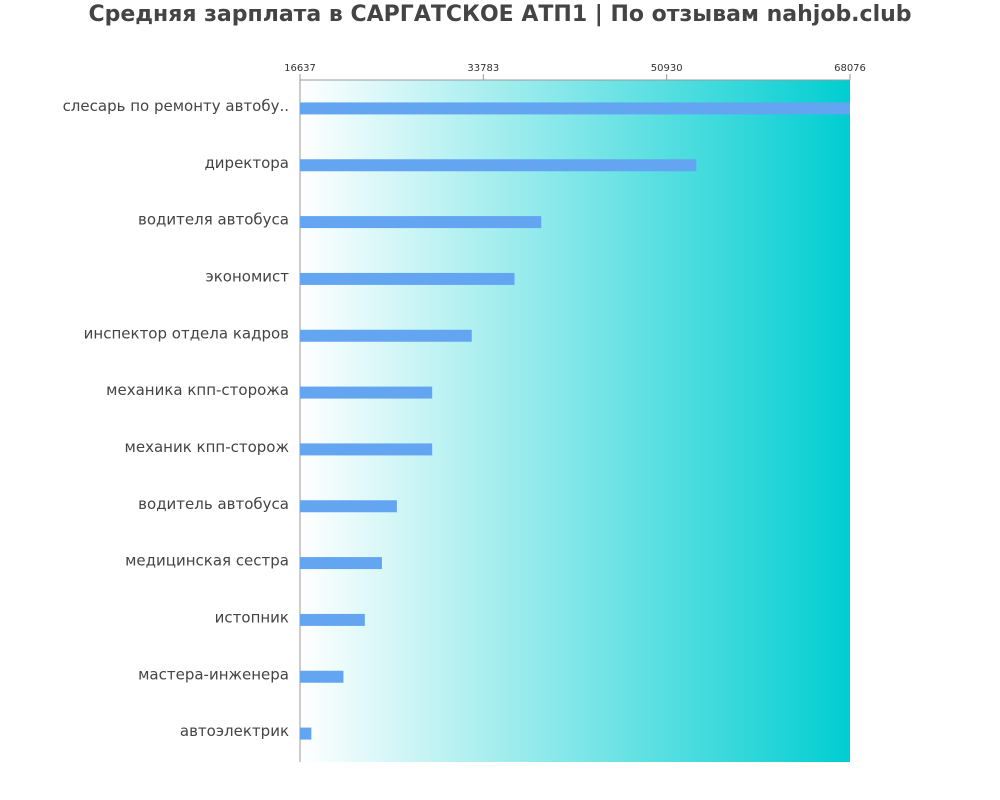  What do you see at coordinates (247, 276) in the screenshot?
I see `y-tick-label: экономист` at bounding box center [247, 276].